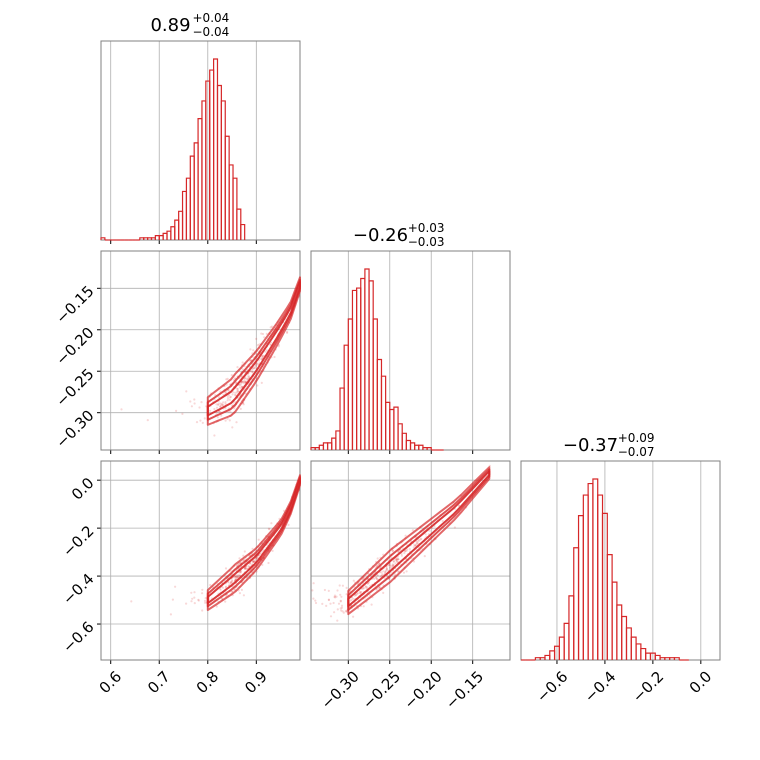 This screenshot has height=760, width=760. What do you see at coordinates (600, 687) in the screenshot?
I see `x-tick-label: −0.4` at bounding box center [600, 687].